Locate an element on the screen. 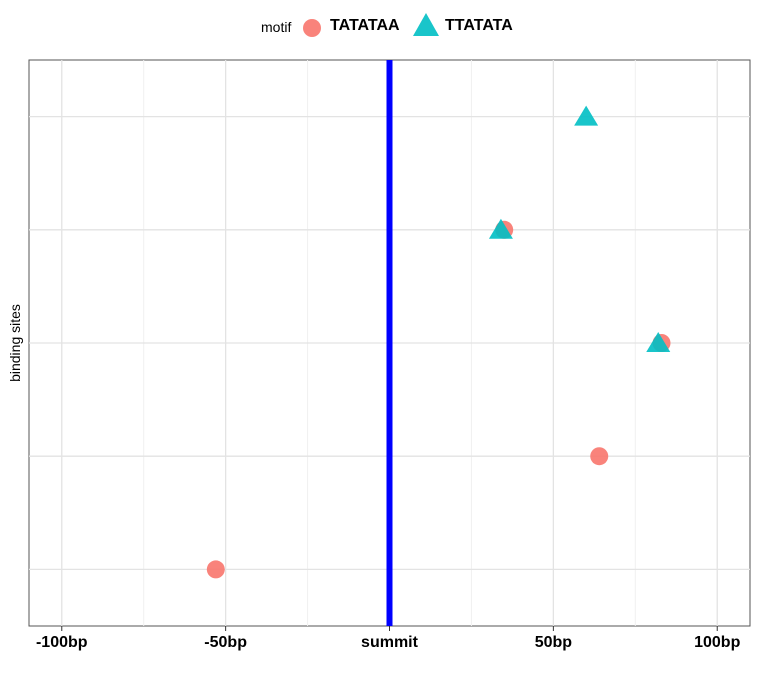 The image size is (758, 674). x-tick-label: 50bp is located at coordinates (554, 642).